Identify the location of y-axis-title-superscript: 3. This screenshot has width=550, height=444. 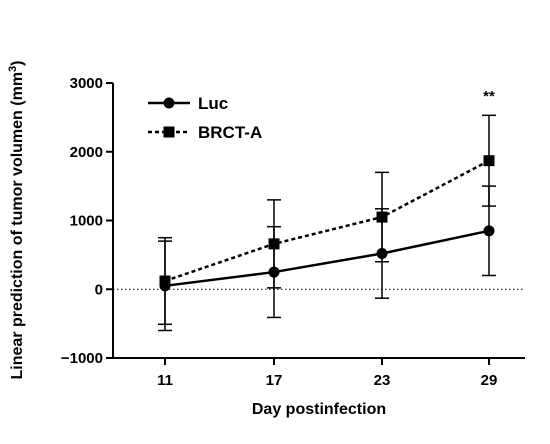
(13, 69).